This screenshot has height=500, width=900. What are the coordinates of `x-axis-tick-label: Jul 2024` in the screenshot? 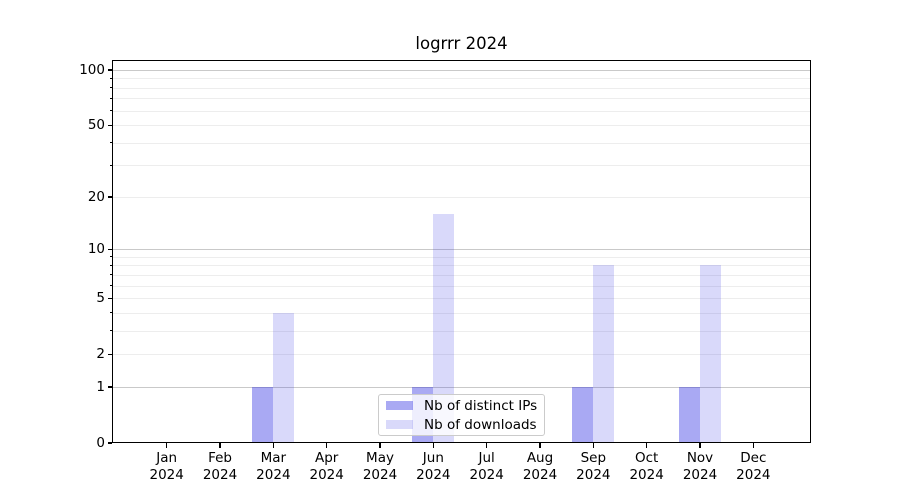 It's located at (487, 466).